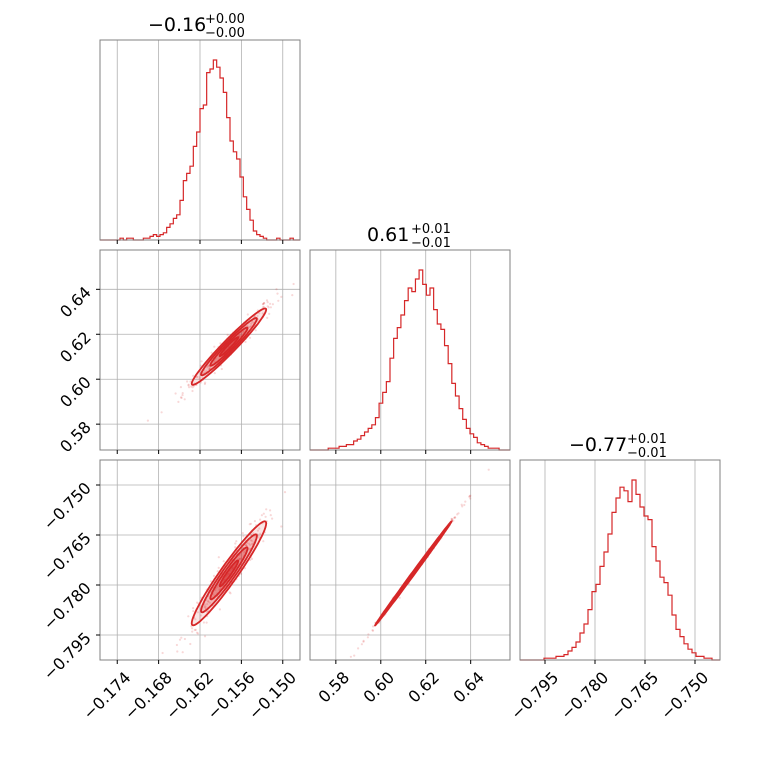  What do you see at coordinates (67, 655) in the screenshot?
I see `y-tick-label: −0.795` at bounding box center [67, 655].